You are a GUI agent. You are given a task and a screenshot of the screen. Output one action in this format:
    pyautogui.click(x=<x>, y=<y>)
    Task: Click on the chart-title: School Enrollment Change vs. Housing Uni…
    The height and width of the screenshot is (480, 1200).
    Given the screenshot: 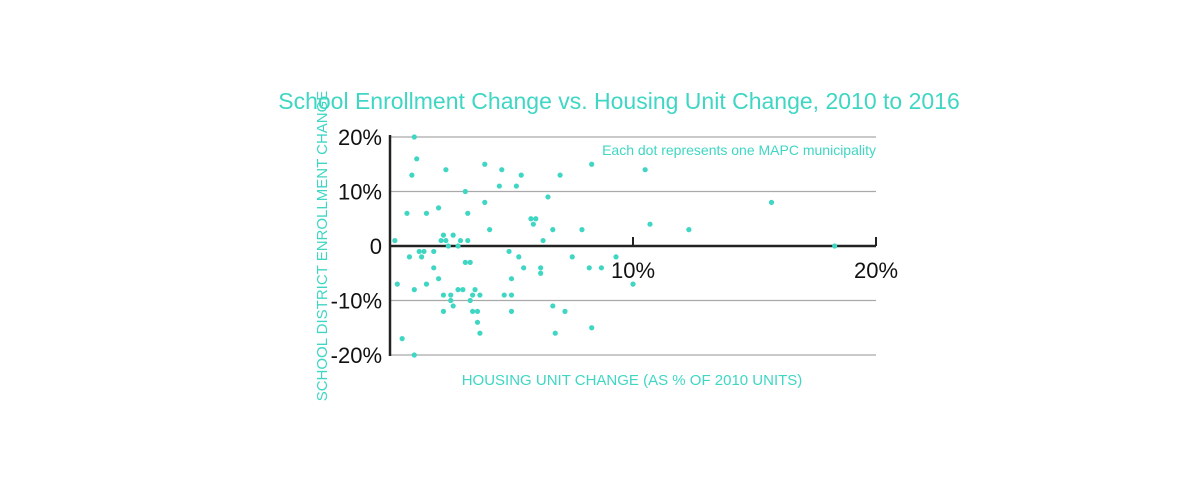 What is the action you would take?
    pyautogui.click(x=619, y=101)
    